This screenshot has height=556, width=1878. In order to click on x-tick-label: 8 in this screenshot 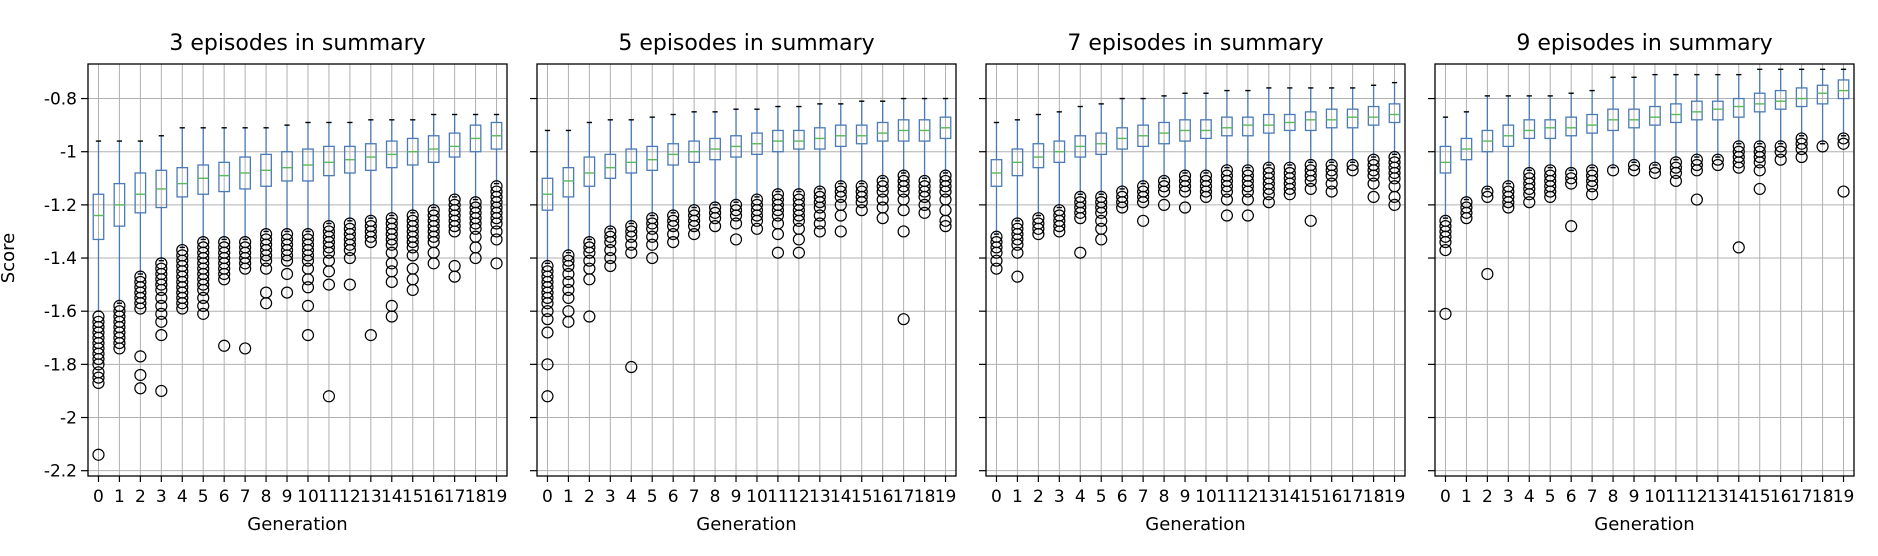, I will do `click(266, 497)`.